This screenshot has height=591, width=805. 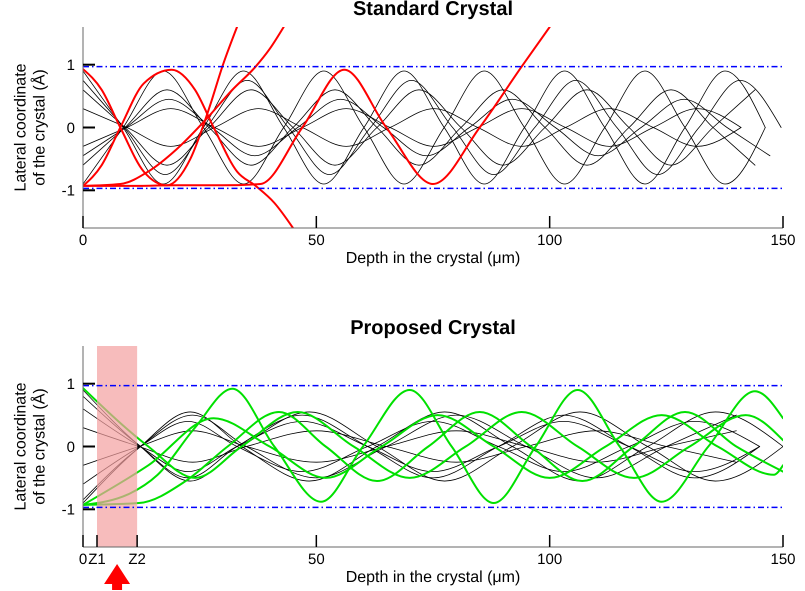 I want to click on chart-title: Proposed Crystal, so click(x=433, y=328).